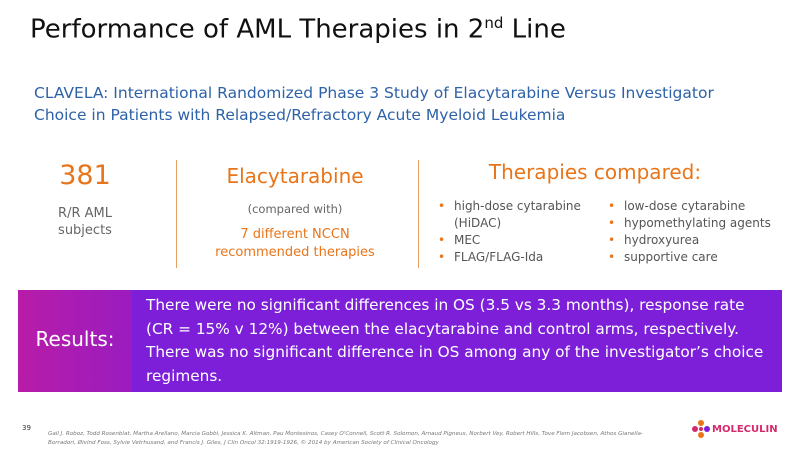 The image size is (800, 450). Describe the element at coordinates (85, 175) in the screenshot. I see `subject-count: 381` at that location.